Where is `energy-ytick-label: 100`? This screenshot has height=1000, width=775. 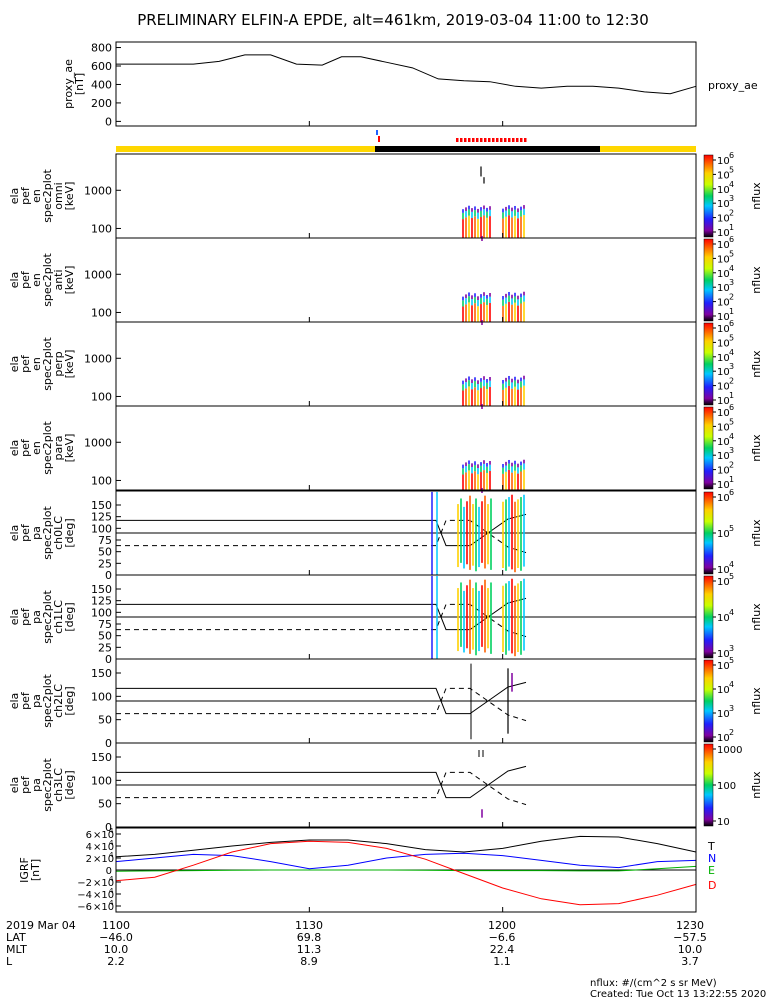
energy-ytick-label: 100 is located at coordinates (101, 396).